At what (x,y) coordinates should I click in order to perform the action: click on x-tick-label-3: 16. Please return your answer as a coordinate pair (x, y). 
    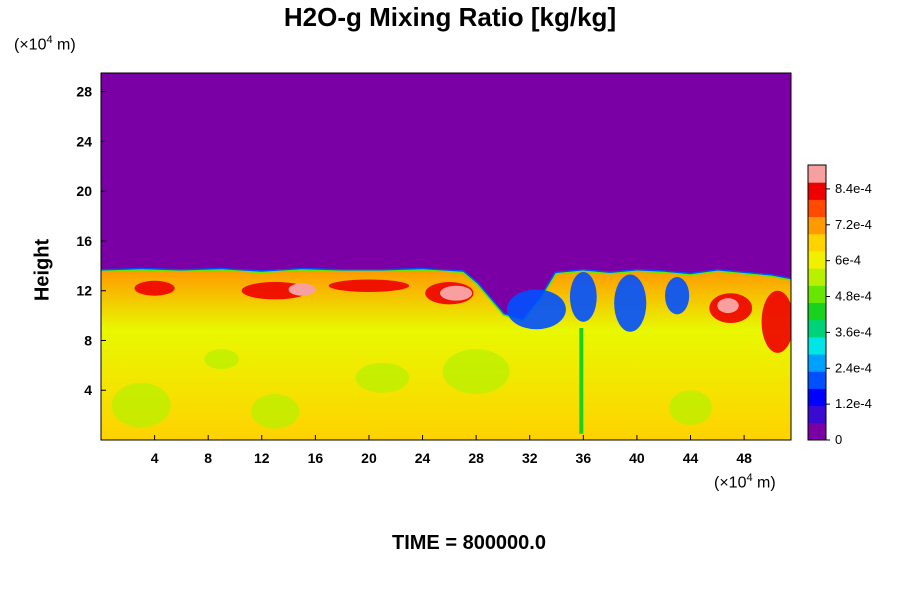
    Looking at the image, I should click on (316, 458).